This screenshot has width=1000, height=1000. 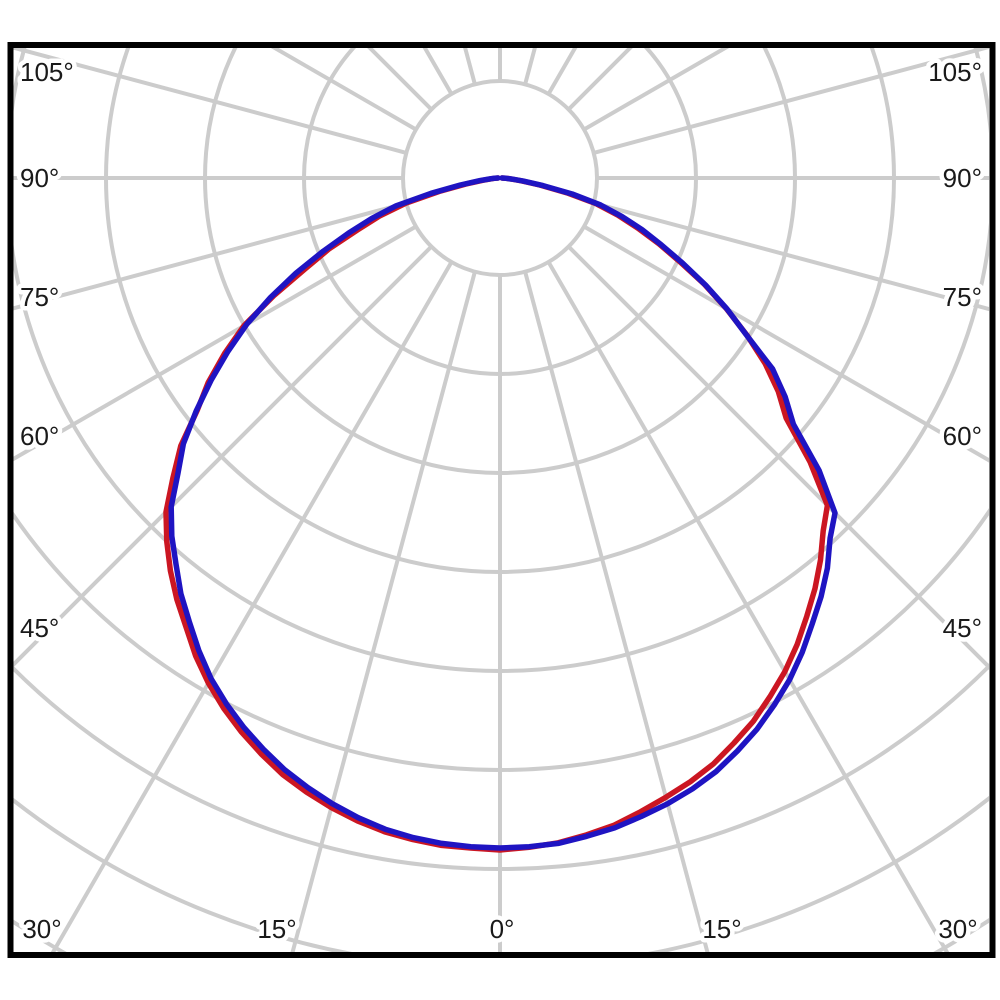 I want to click on angle-label-right-105: 105°, so click(x=955, y=72).